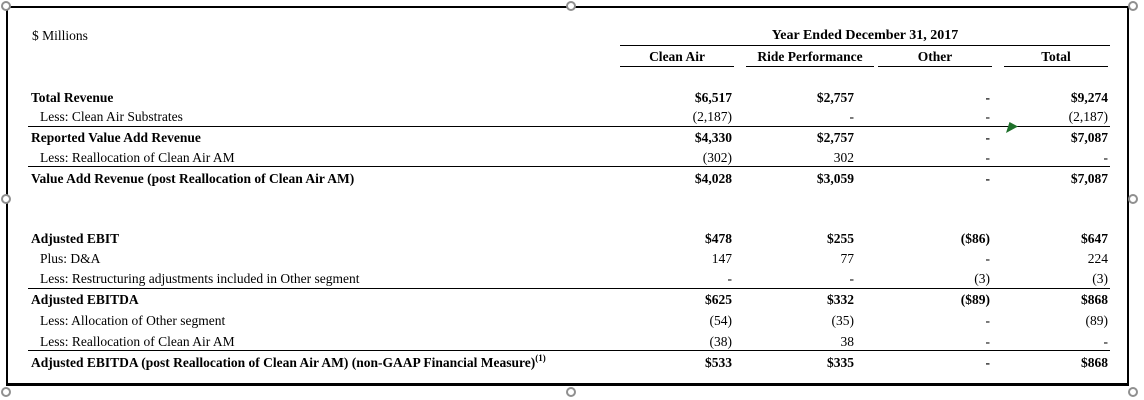 The height and width of the screenshot is (400, 1144). What do you see at coordinates (1012, 127) in the screenshot?
I see `comment-flag-icon` at bounding box center [1012, 127].